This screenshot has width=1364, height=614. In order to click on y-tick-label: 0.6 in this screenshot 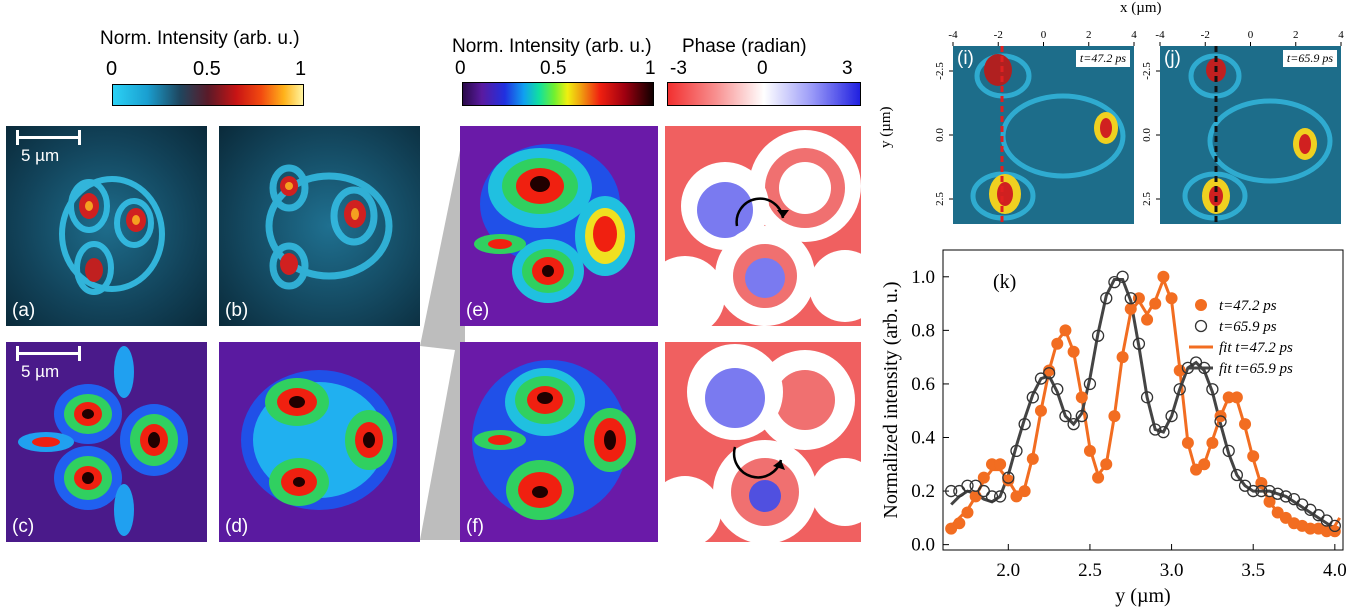, I will do `click(923, 384)`.